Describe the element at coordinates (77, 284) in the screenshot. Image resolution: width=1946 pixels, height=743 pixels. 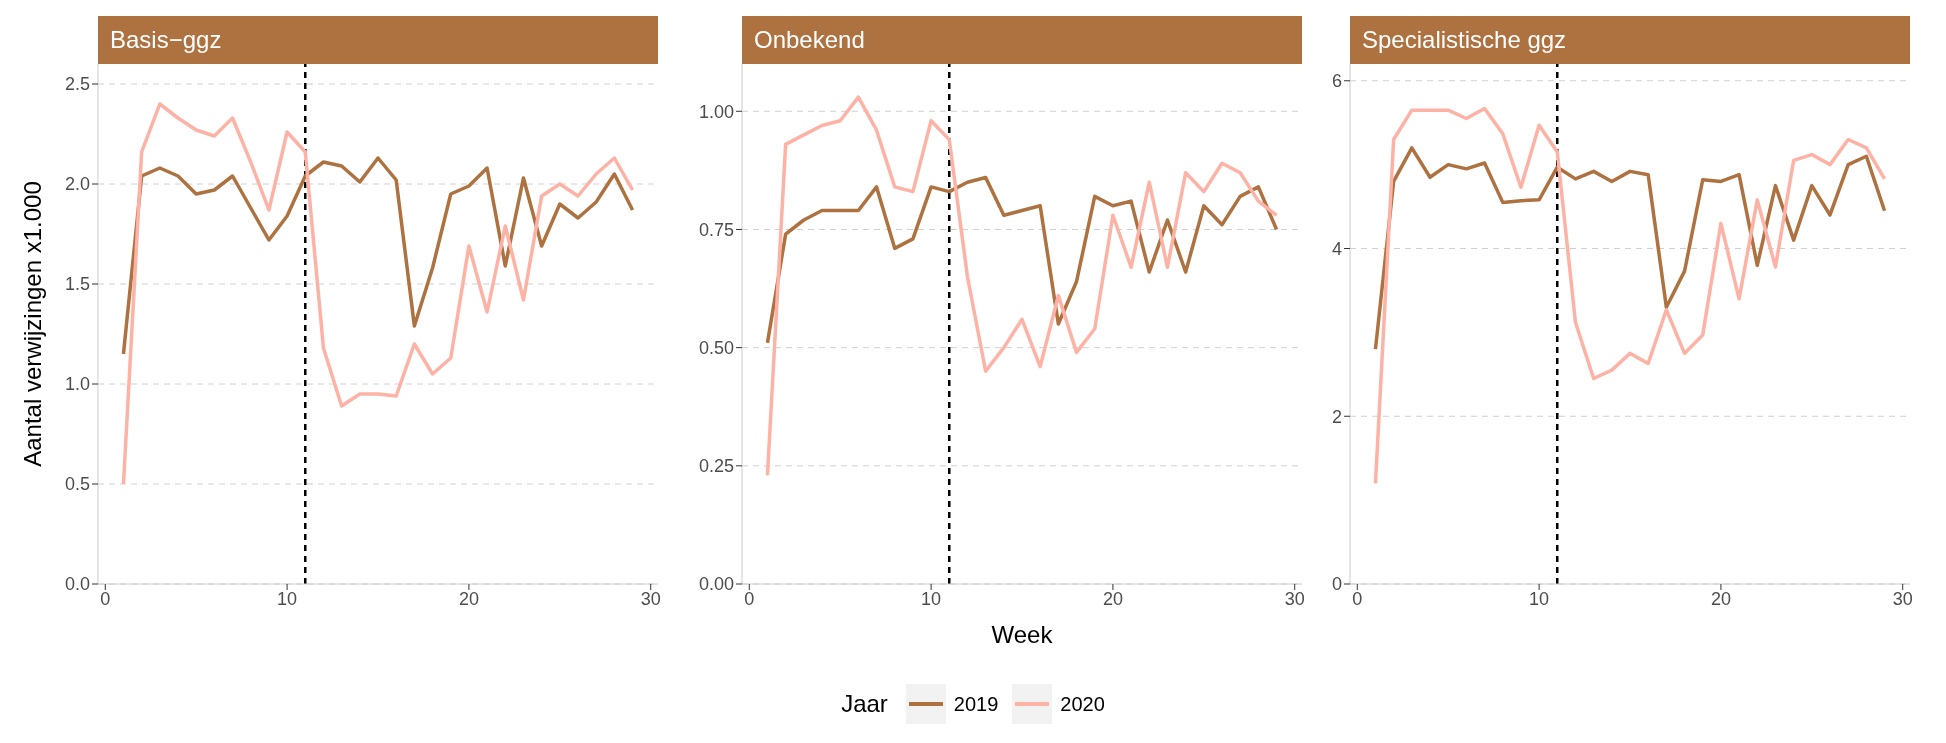
I see `y-tick-label: 1.5` at that location.